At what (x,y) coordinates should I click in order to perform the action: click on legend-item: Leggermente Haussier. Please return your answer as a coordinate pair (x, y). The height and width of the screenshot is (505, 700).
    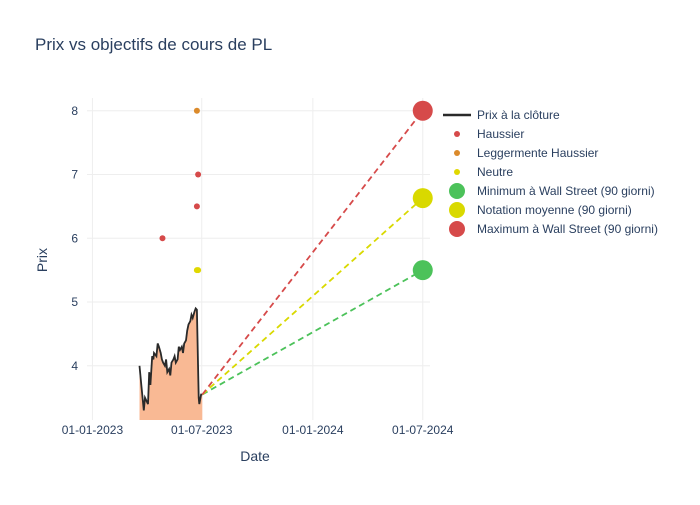
    Looking at the image, I should click on (526, 153).